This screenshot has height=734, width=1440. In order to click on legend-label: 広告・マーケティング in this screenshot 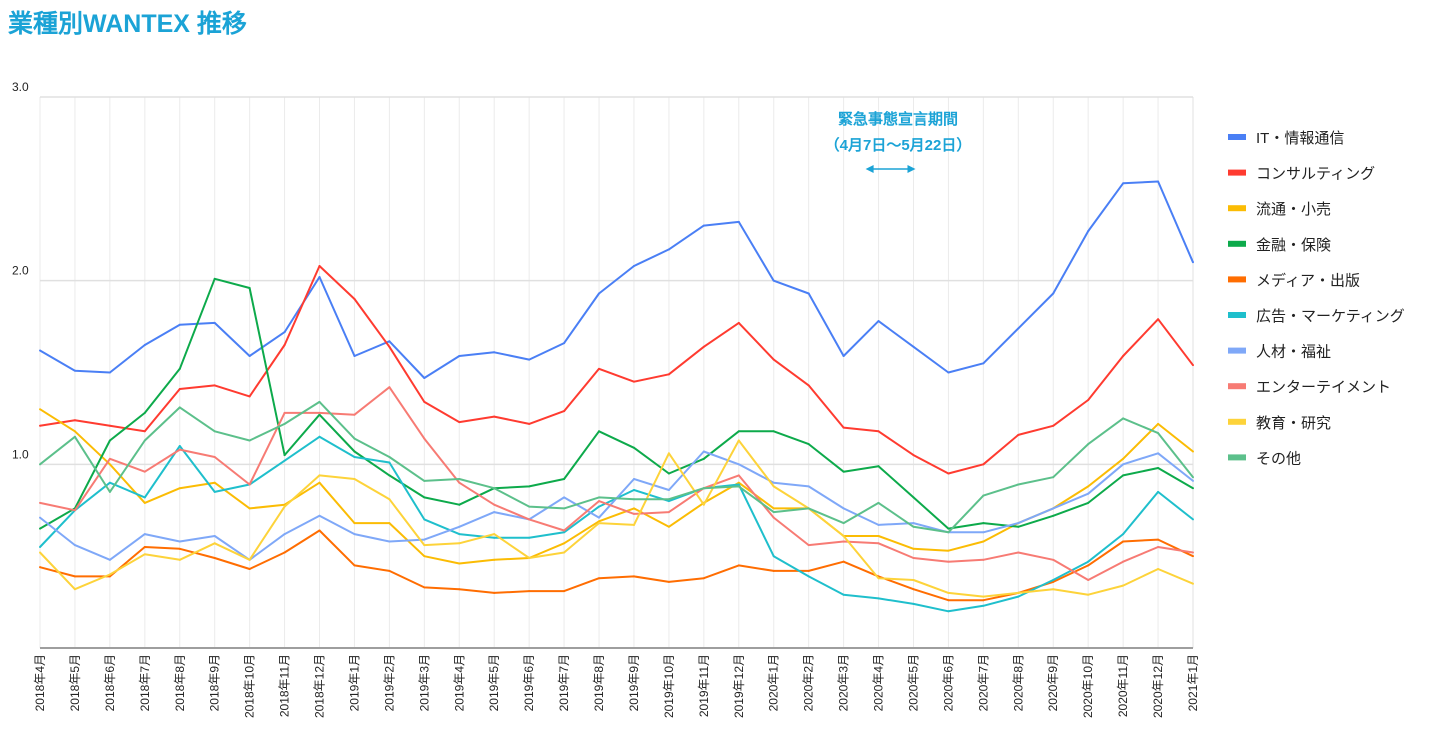, I will do `click(1330, 316)`.